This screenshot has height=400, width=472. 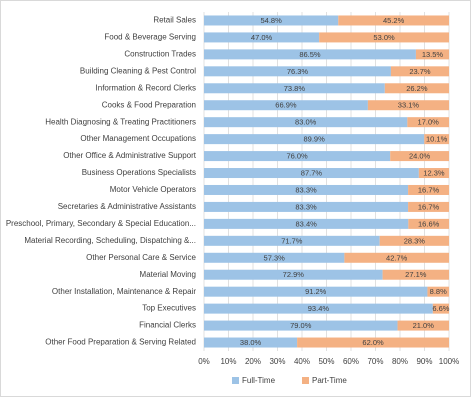 I want to click on data-label: 6.6%, so click(x=440, y=308).